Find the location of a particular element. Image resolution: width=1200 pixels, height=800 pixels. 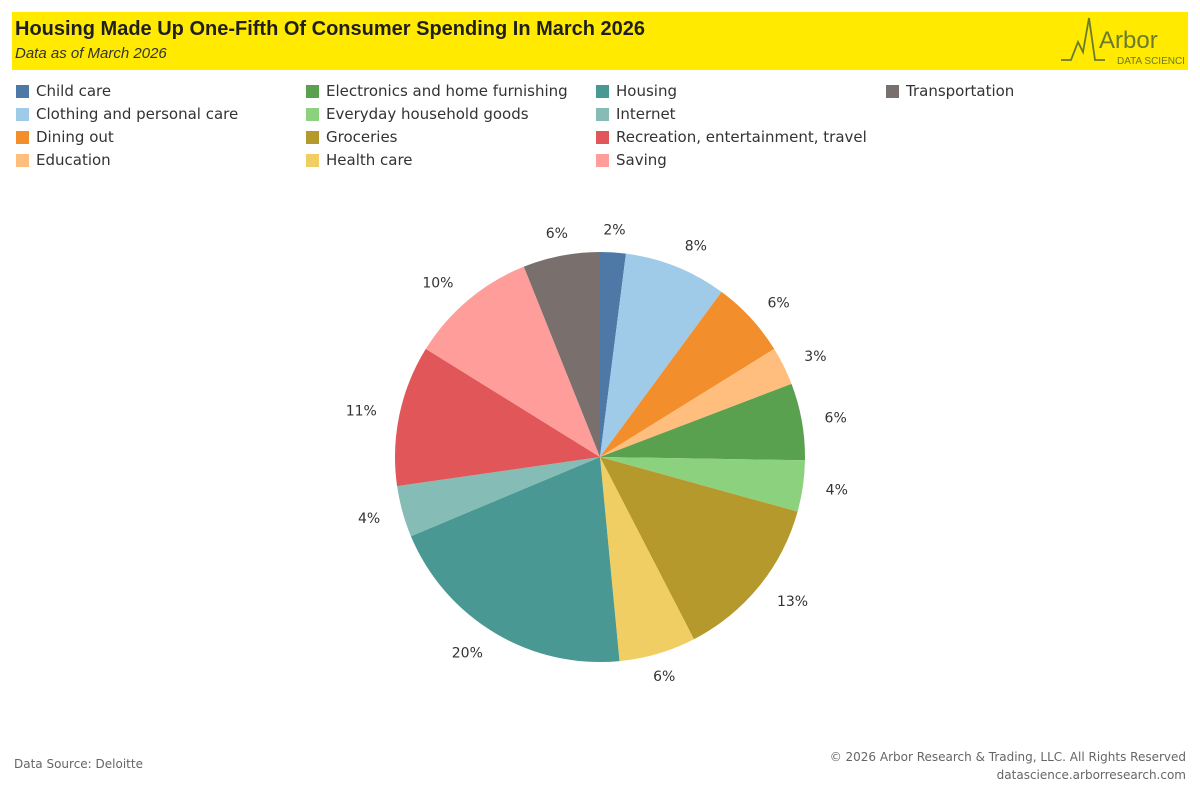

pie-slice-health-care is located at coordinates (647, 559).